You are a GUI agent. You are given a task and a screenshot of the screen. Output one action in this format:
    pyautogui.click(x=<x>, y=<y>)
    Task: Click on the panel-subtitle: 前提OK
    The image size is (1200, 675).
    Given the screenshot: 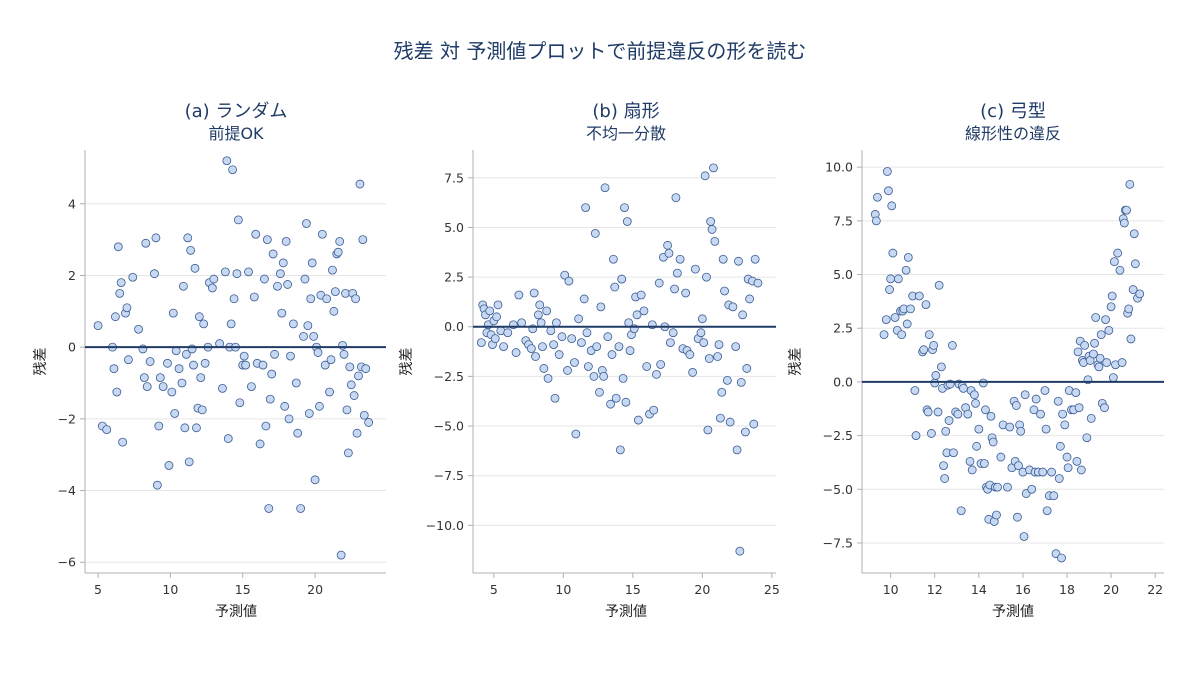 What is the action you would take?
    pyautogui.click(x=236, y=133)
    